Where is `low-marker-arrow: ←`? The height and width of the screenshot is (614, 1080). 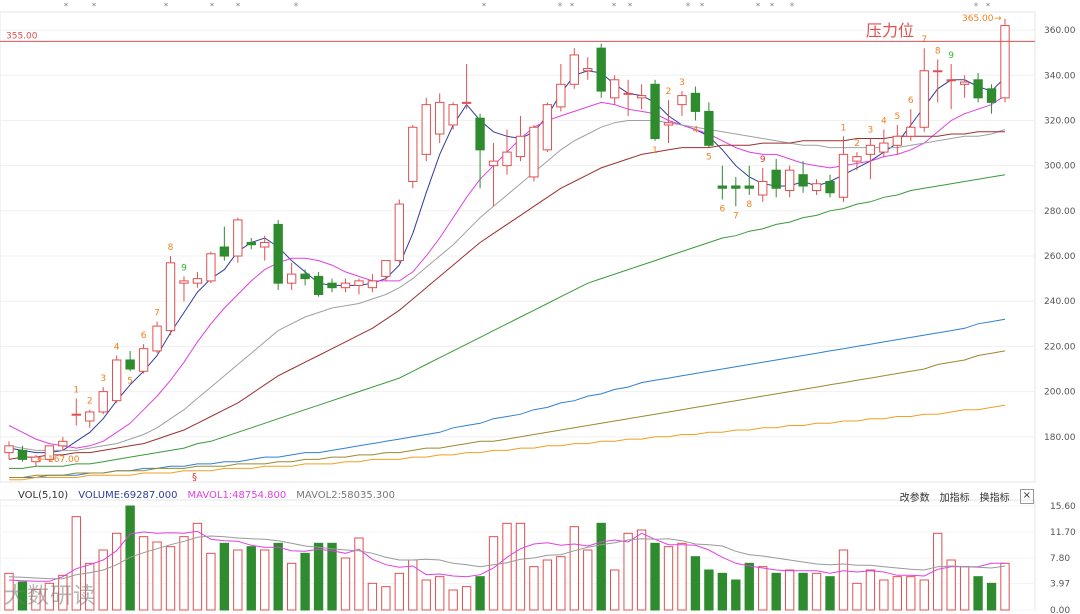 low-marker-arrow: ← is located at coordinates (41, 460).